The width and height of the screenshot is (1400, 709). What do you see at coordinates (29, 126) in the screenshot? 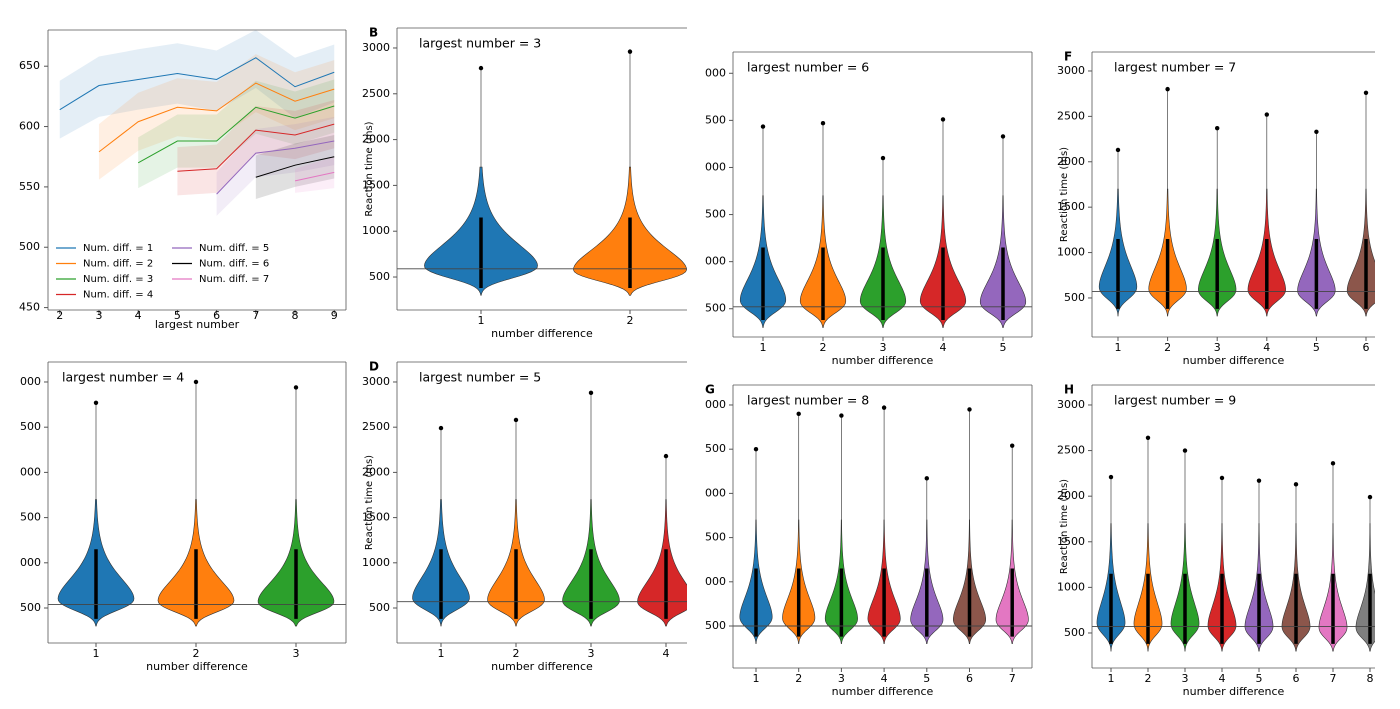
I see `y-tick-label: 600` at bounding box center [29, 126].